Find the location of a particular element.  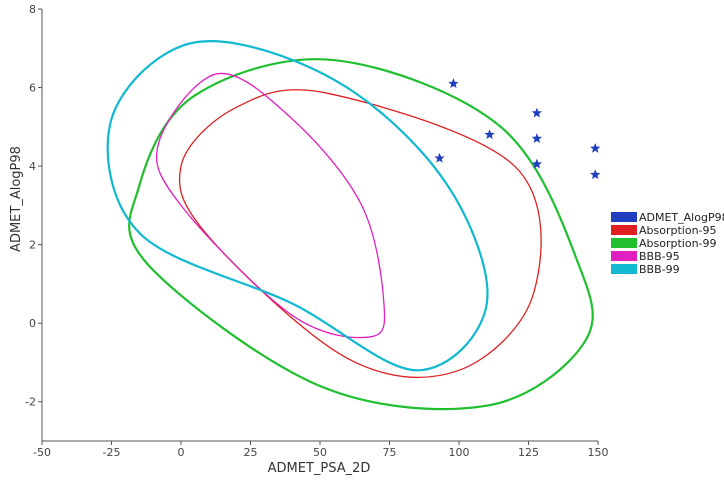

x-axis-title: ADMET_PSA_2D is located at coordinates (319, 468).